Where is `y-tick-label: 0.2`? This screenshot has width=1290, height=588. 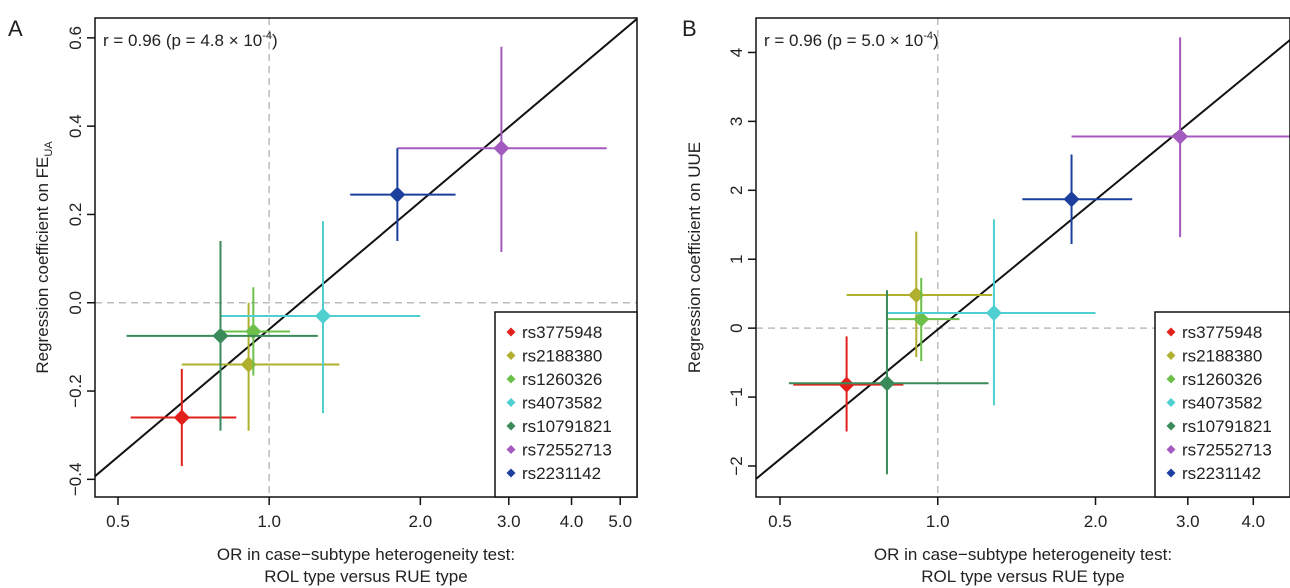 y-tick-label: 0.2 is located at coordinates (75, 215).